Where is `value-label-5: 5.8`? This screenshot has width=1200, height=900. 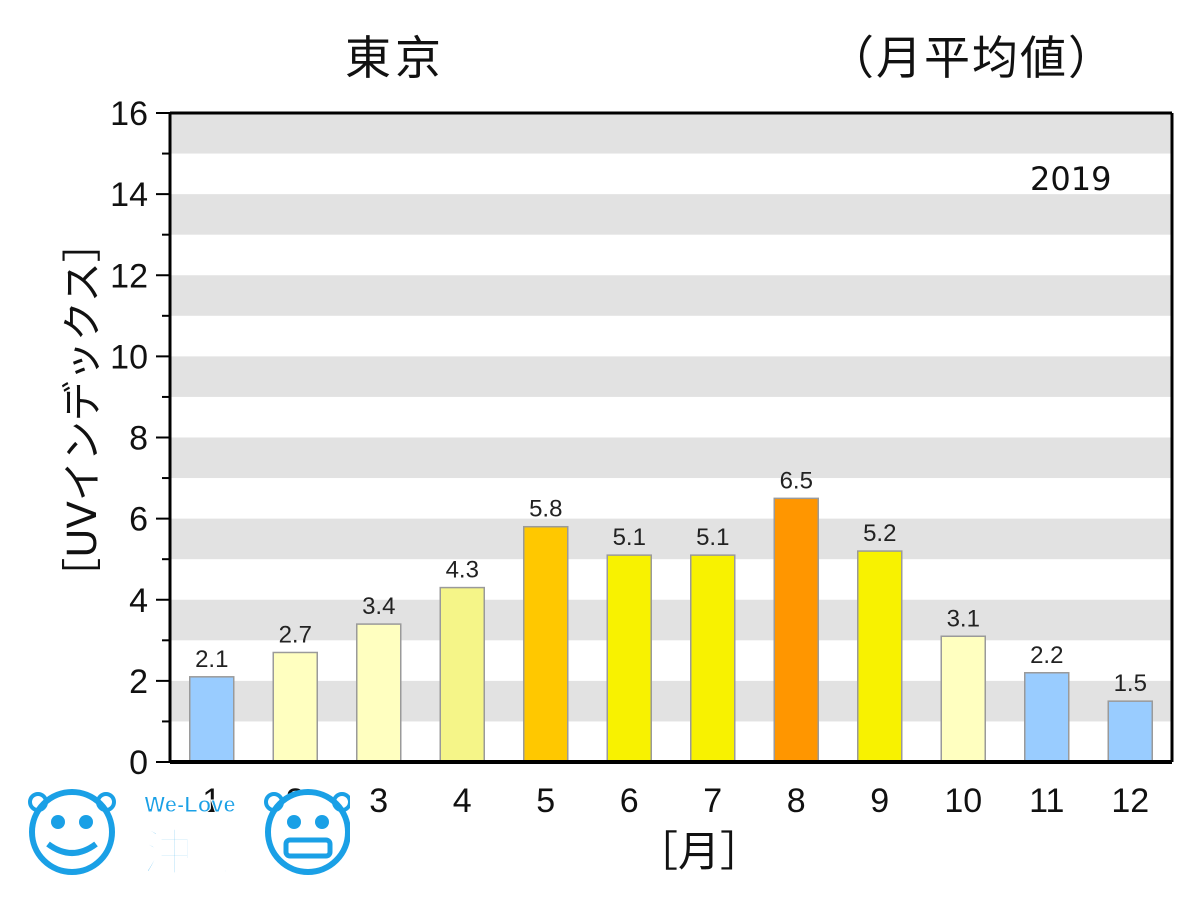 value-label-5: 5.8 is located at coordinates (545, 509).